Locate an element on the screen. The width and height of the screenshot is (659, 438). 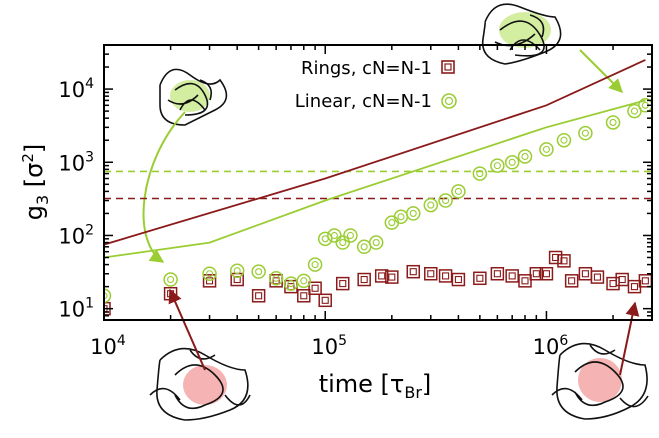
legend-marker-rings-inner is located at coordinates (448, 67).